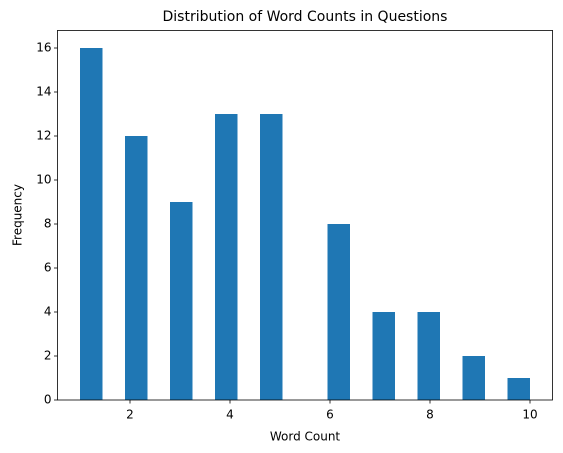  Describe the element at coordinates (43, 92) in the screenshot. I see `y-tick-label: 14` at that location.